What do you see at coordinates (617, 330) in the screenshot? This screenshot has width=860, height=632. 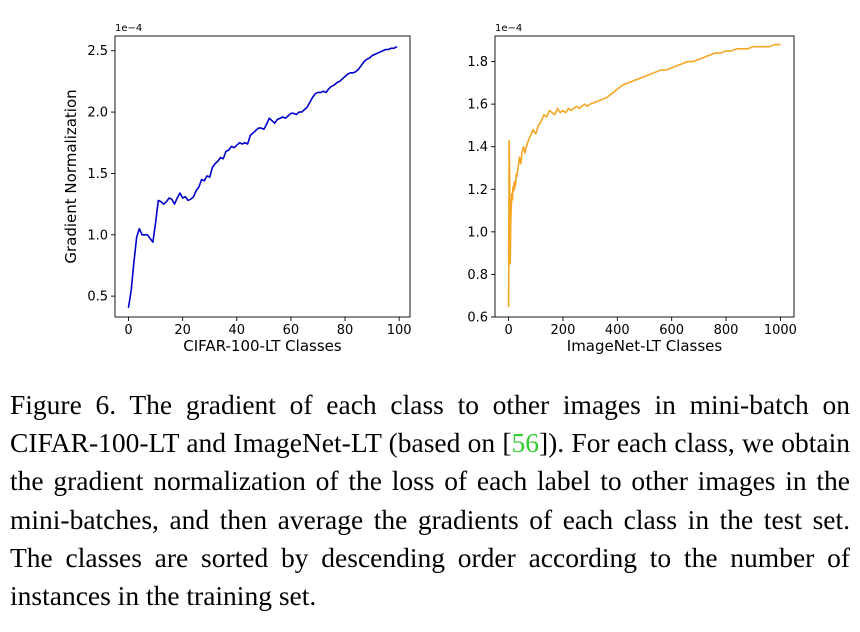 I see `chart-2-x-tick-label-2: 400` at bounding box center [617, 330].